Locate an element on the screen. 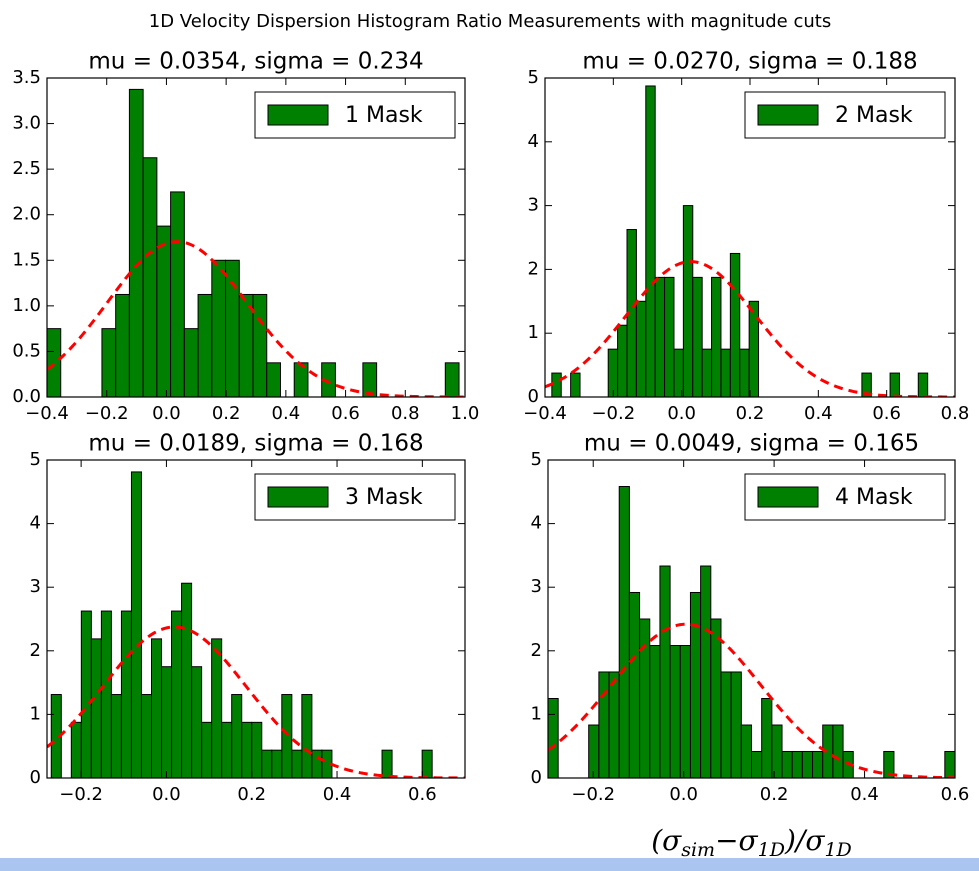  x-axis-label-subscript: 1D is located at coordinates (837, 850).